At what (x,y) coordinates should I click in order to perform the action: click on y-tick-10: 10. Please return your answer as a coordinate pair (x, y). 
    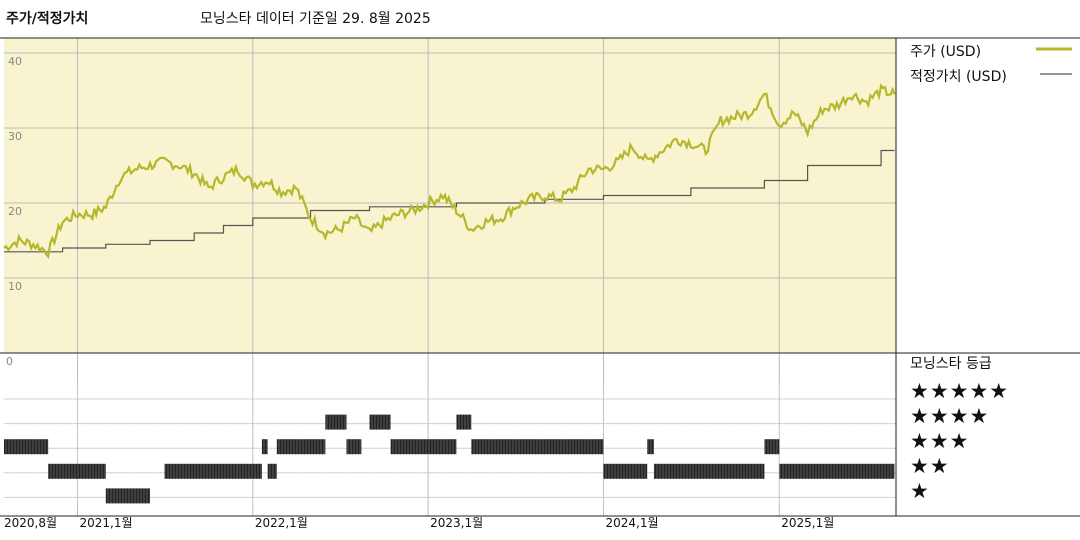
    Looking at the image, I should click on (15, 286).